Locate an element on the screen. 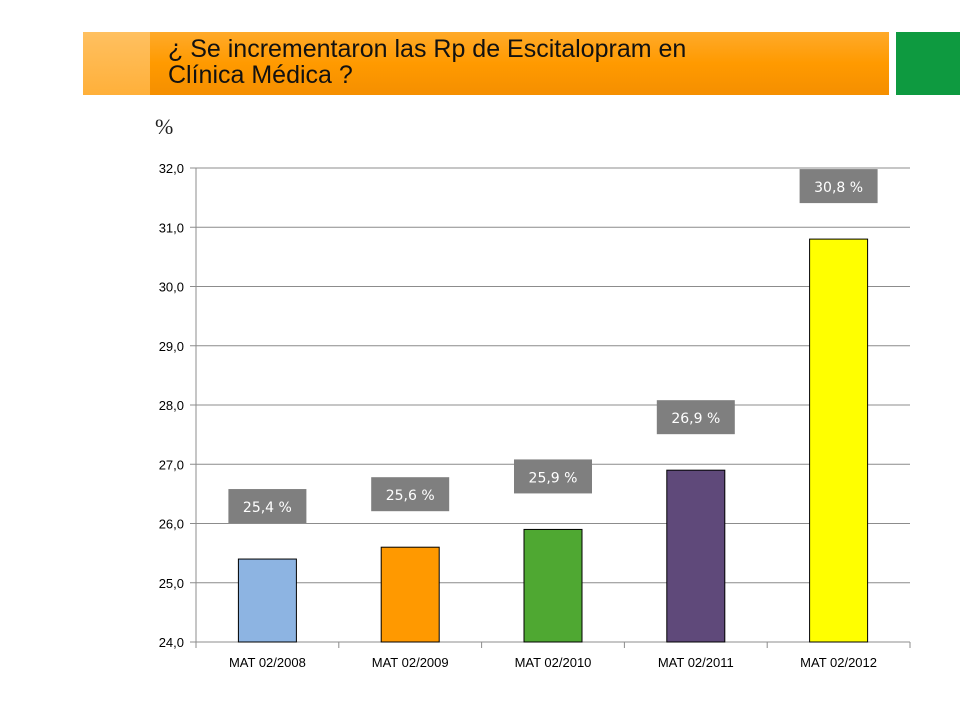 The width and height of the screenshot is (960, 720). data-label: 30,8 % is located at coordinates (838, 188).